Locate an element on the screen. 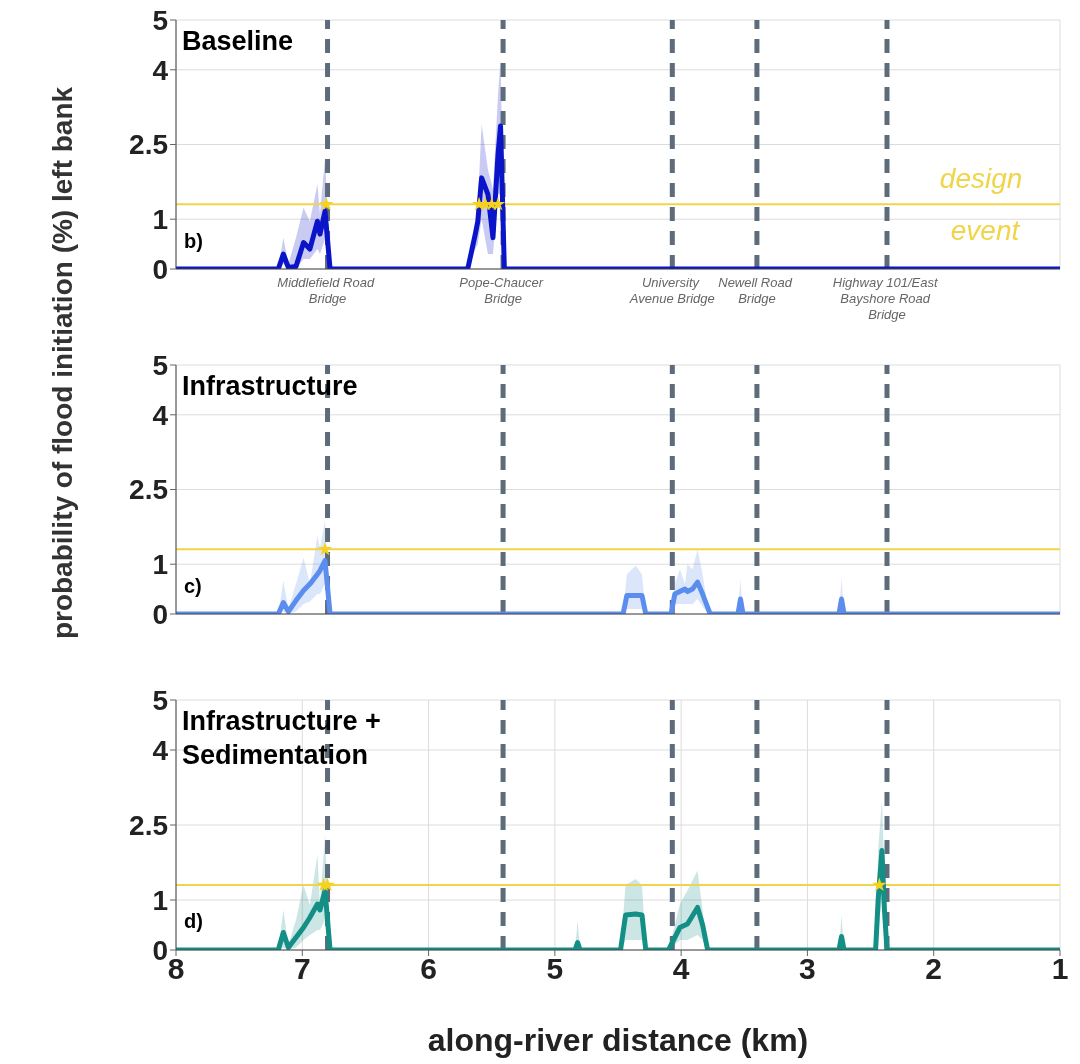 The image size is (1080, 1064). text: Infrastructure + Sedimentation is located at coordinates (282, 738).